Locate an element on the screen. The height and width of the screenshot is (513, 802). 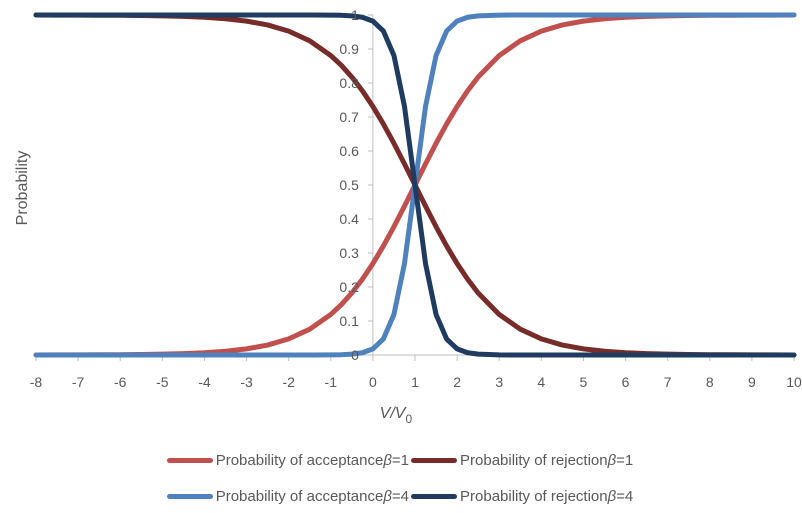
y-tick-label: 0.6 is located at coordinates (349, 151).